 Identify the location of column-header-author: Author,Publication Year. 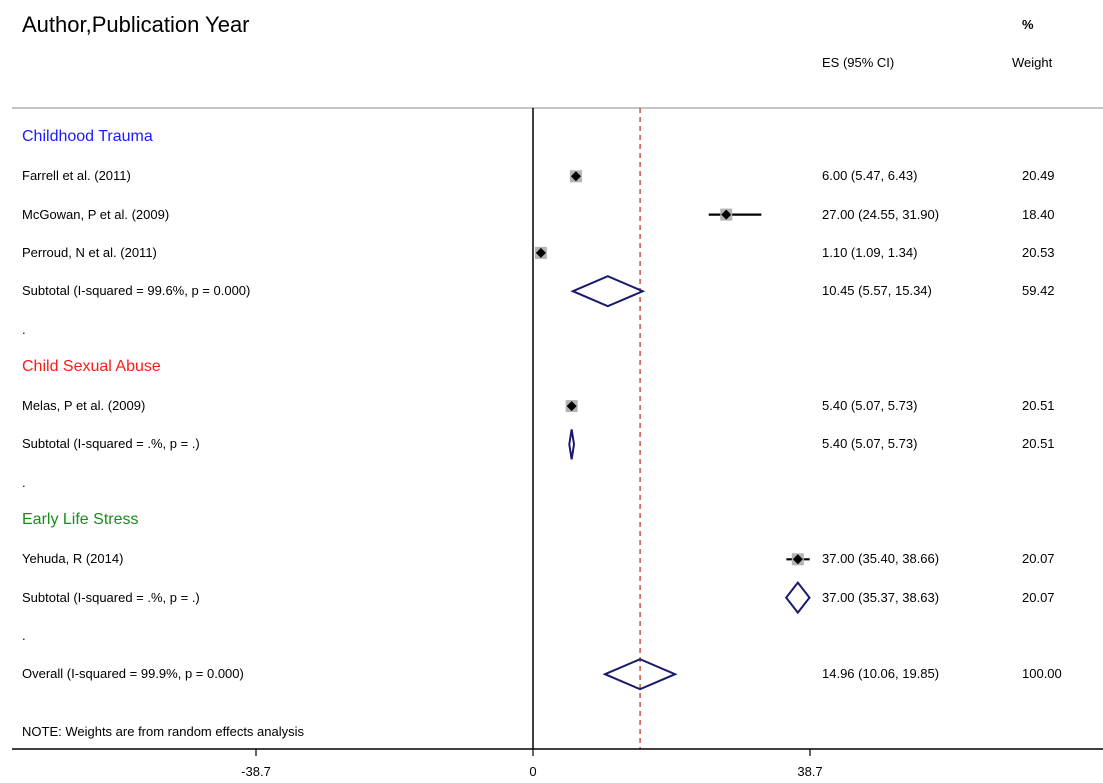
(136, 24).